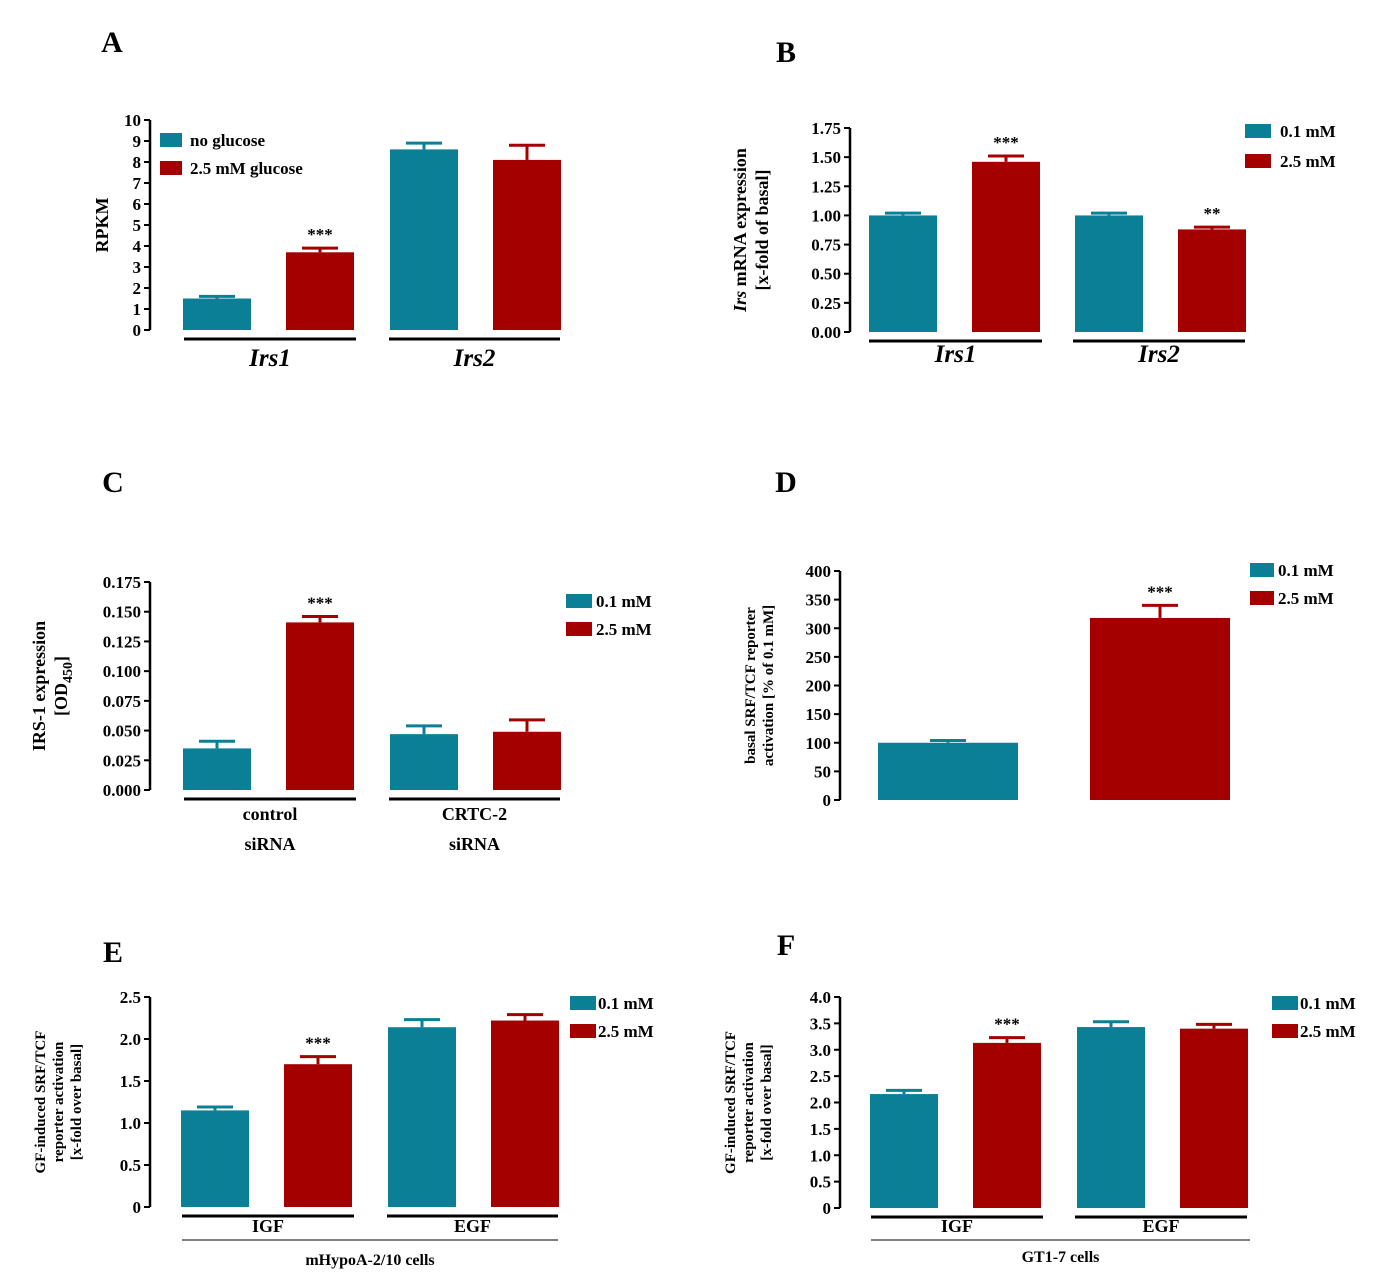 The image size is (1392, 1288). Describe the element at coordinates (740, 219) in the screenshot. I see `y-axis-label-rest: mRNA expression` at that location.